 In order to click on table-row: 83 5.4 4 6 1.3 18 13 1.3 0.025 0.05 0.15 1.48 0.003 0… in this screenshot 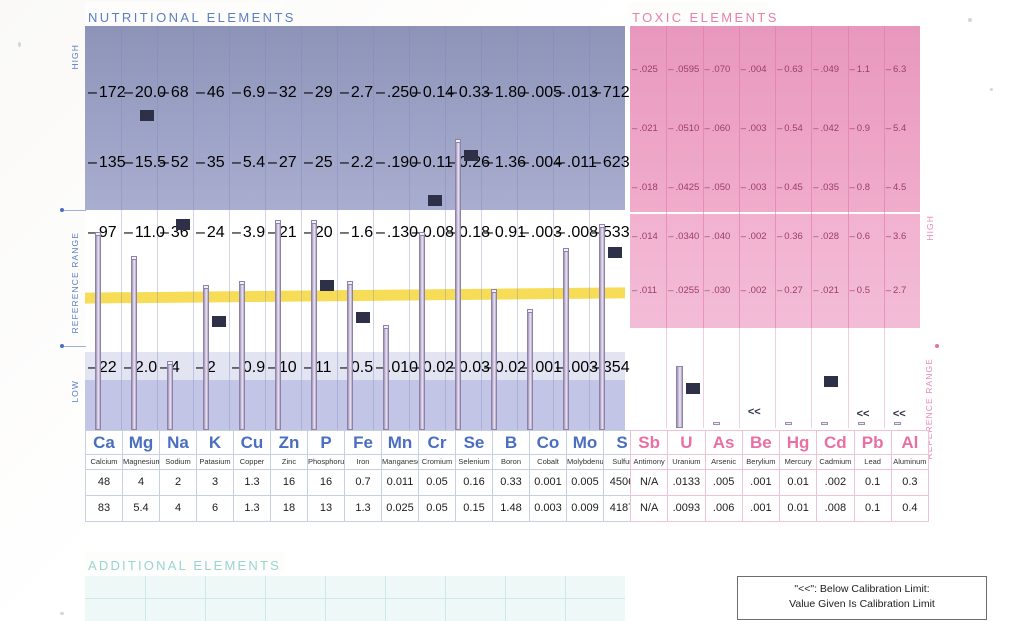, I will do `click(363, 508)`.